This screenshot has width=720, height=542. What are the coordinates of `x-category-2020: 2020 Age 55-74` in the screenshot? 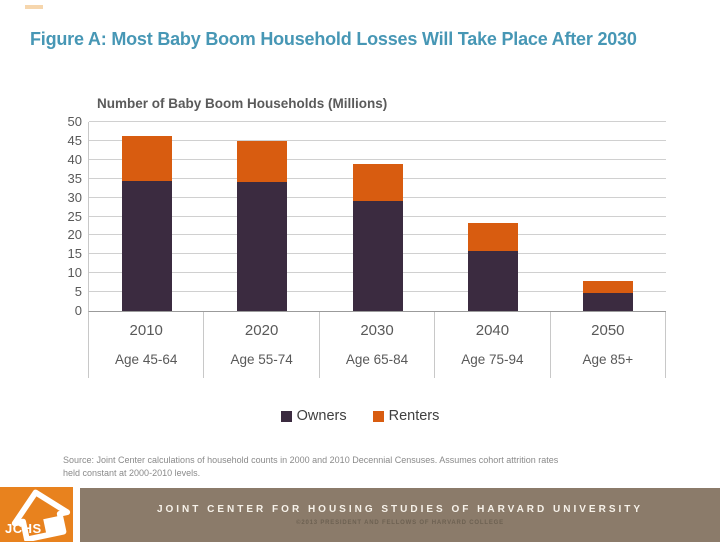 It's located at (262, 345).